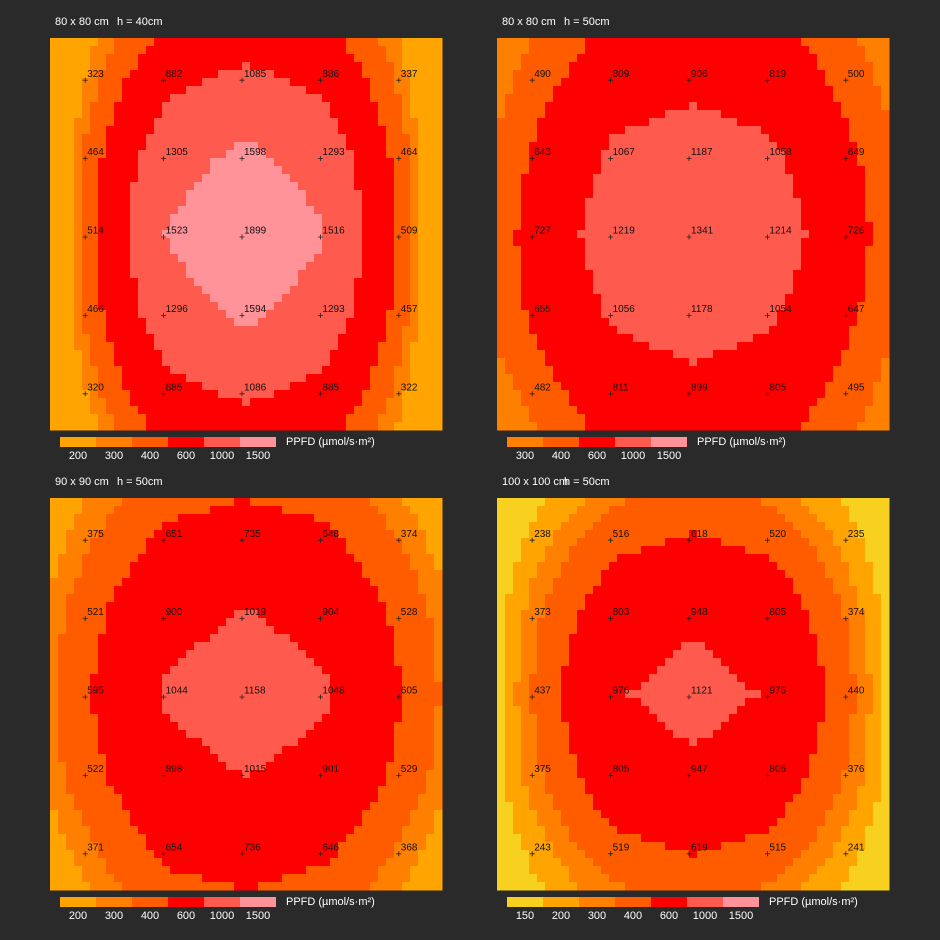  I want to click on legend-level: 400, so click(150, 456).